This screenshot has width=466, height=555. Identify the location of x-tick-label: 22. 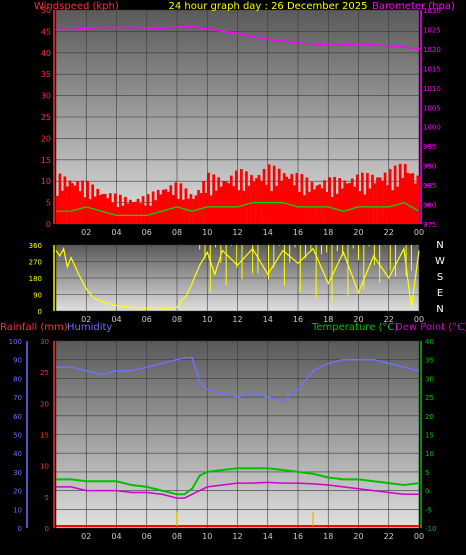
(389, 319).